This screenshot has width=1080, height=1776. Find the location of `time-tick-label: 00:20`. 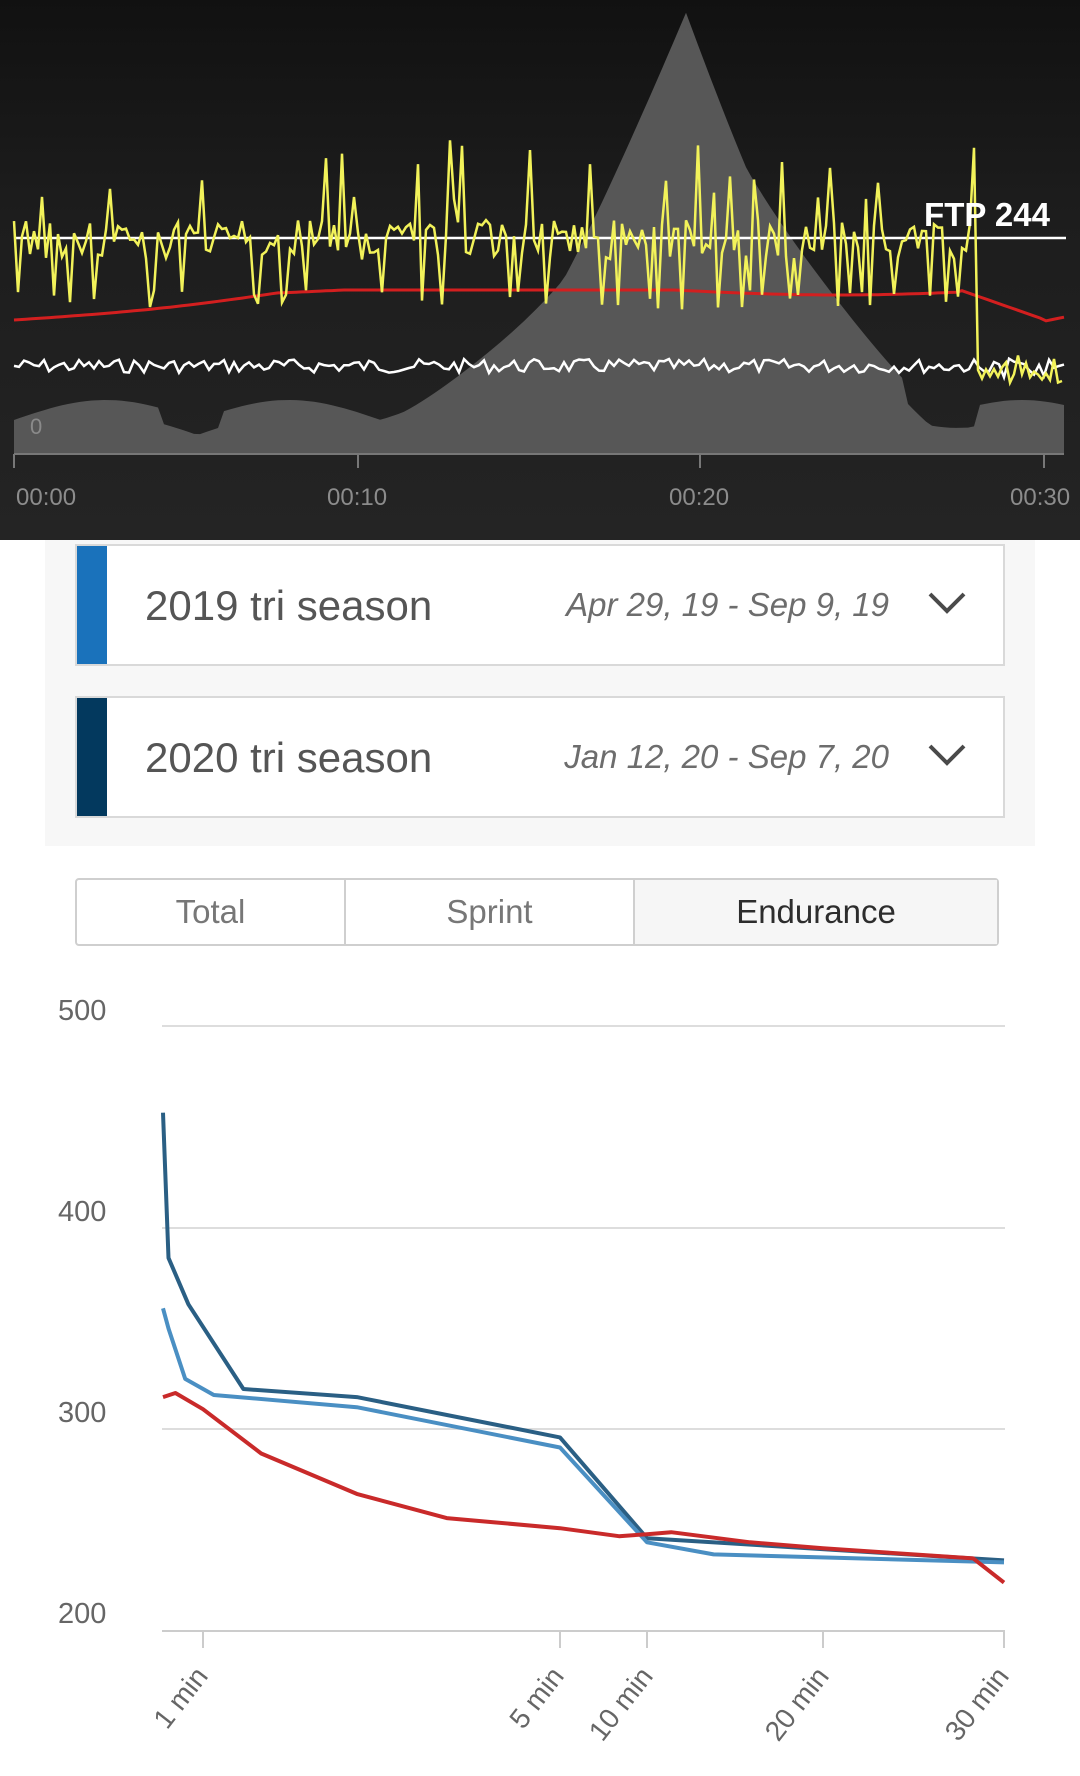

time-tick-label: 00:20 is located at coordinates (699, 497).